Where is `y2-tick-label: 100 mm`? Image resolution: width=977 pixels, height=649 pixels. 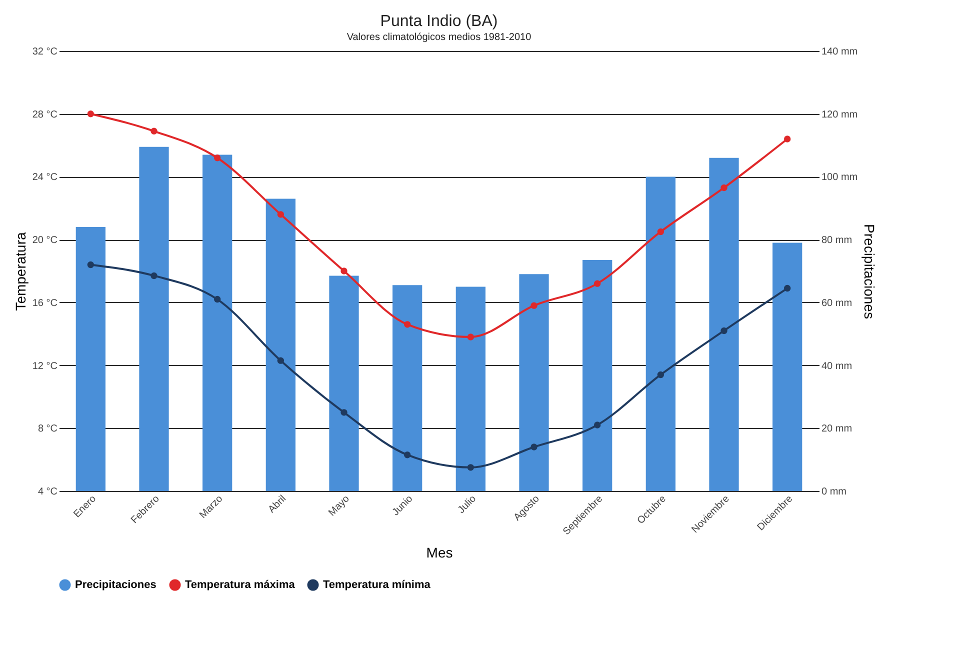 y2-tick-label: 100 mm is located at coordinates (840, 178).